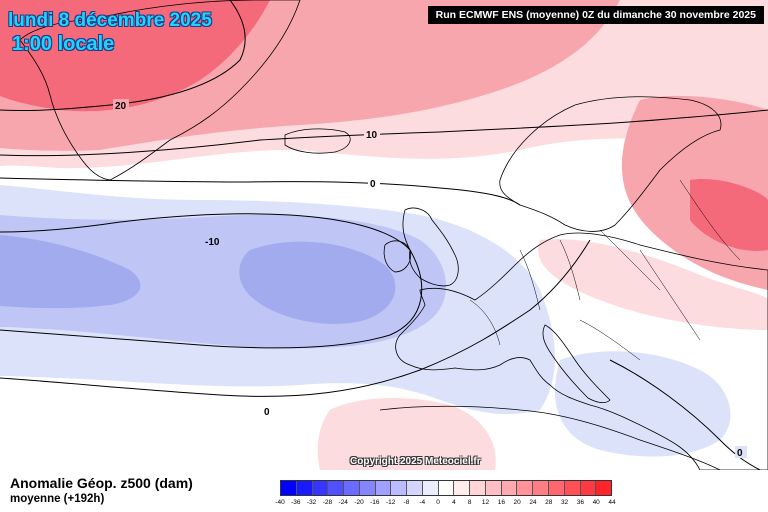 The image size is (768, 512). What do you see at coordinates (630, 260) in the screenshot?
I see `border-baltic` at bounding box center [630, 260].